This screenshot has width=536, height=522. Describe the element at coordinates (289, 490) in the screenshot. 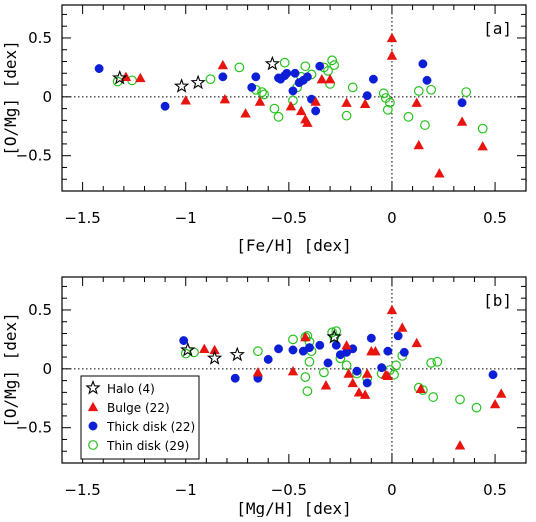

I see `x-tick-label: −0.5` at that location.